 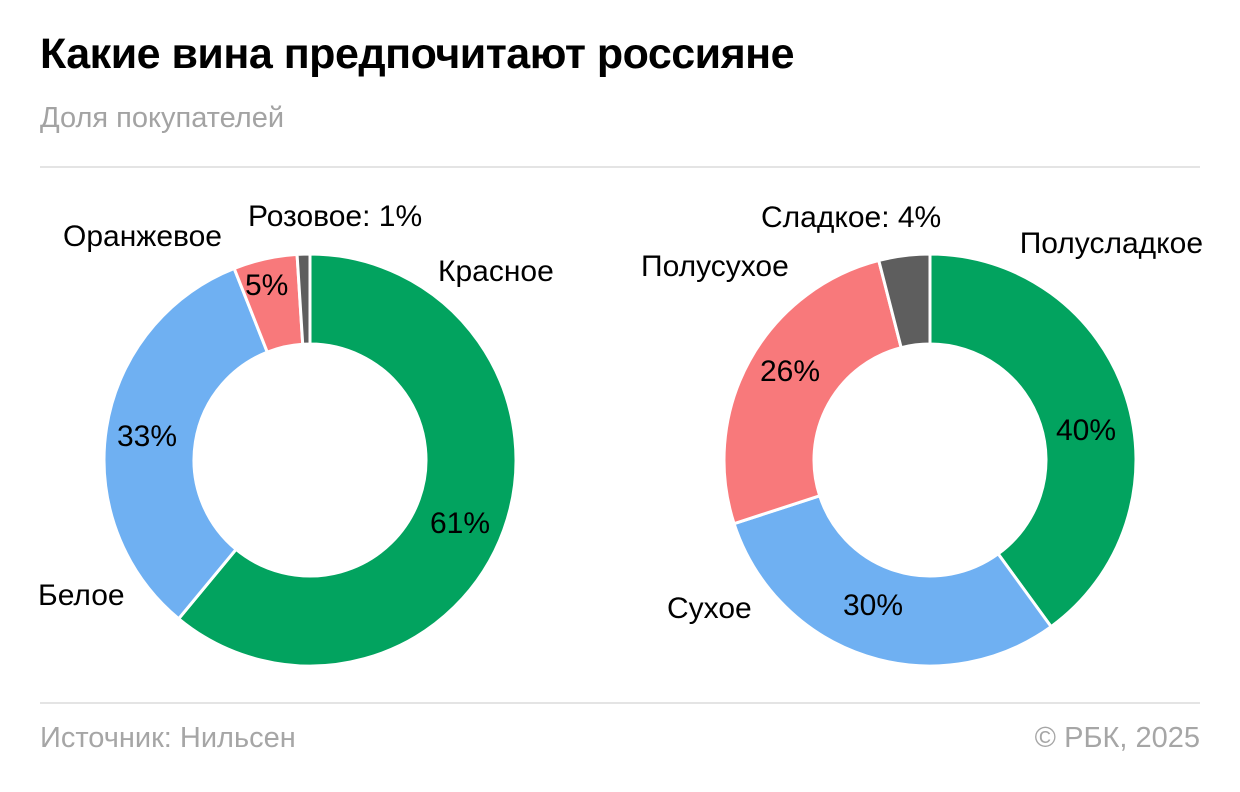 I want to click on slice-label-dry: Сухое, so click(x=709, y=608).